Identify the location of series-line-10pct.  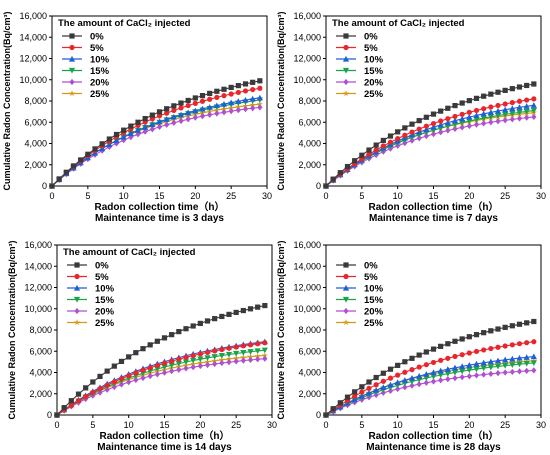
(429, 145).